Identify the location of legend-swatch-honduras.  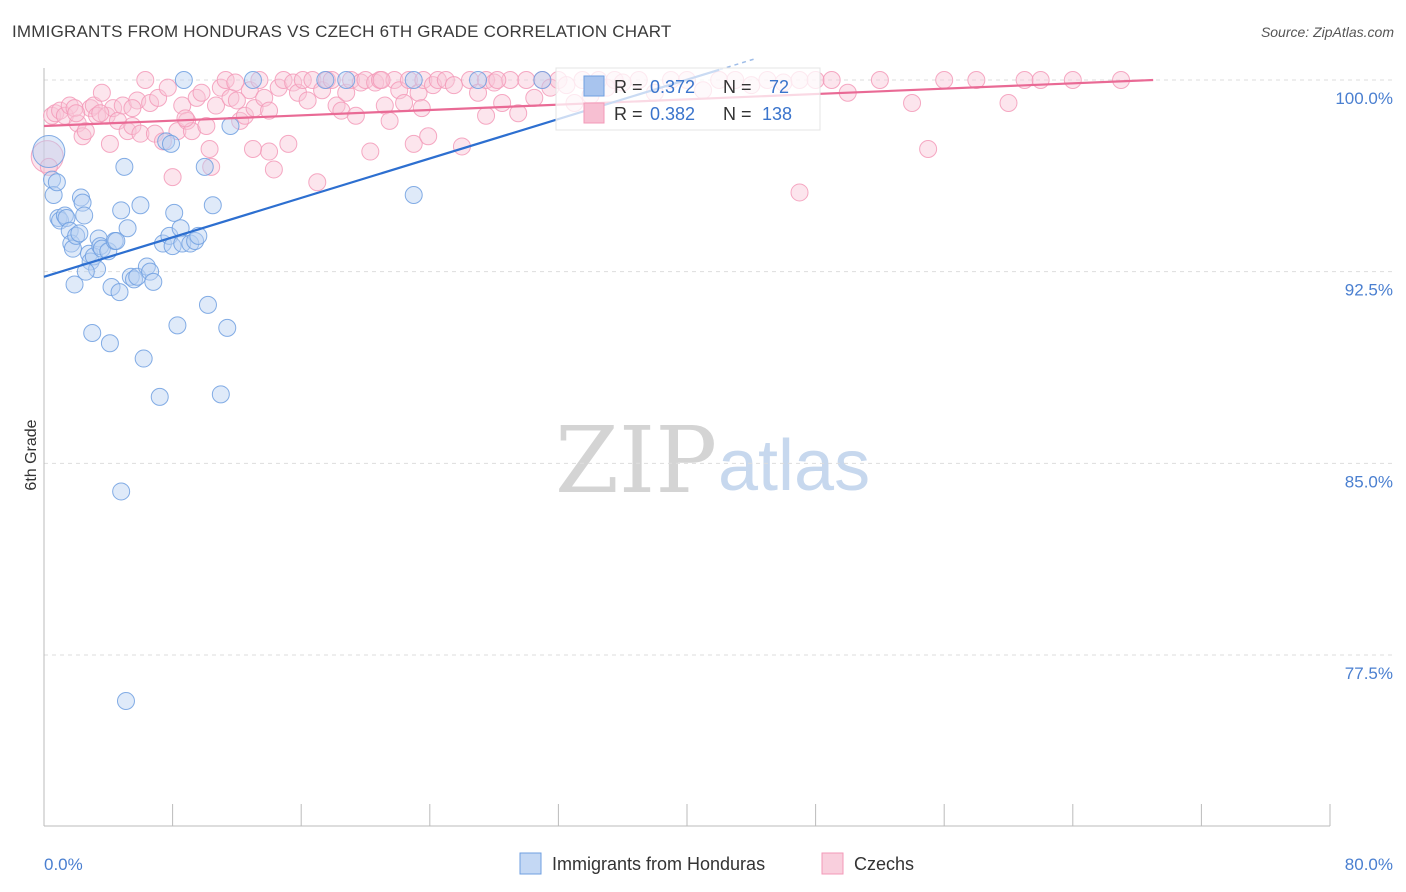
(530, 863).